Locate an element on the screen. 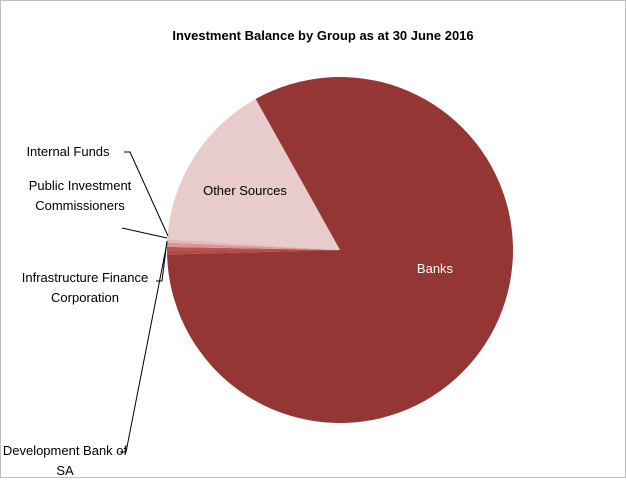  slice-label: Banks is located at coordinates (435, 268).